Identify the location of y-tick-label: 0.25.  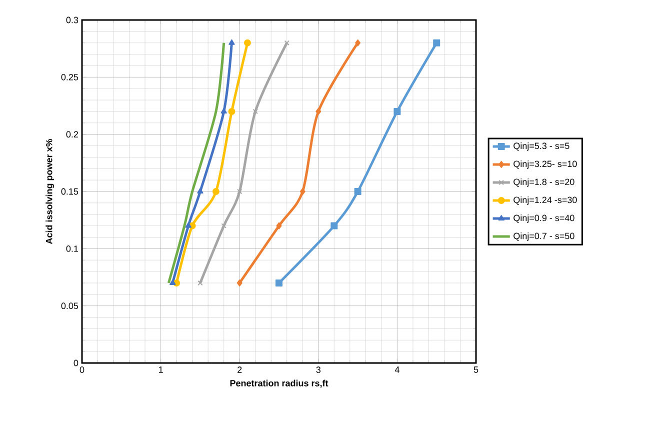
(69, 77).